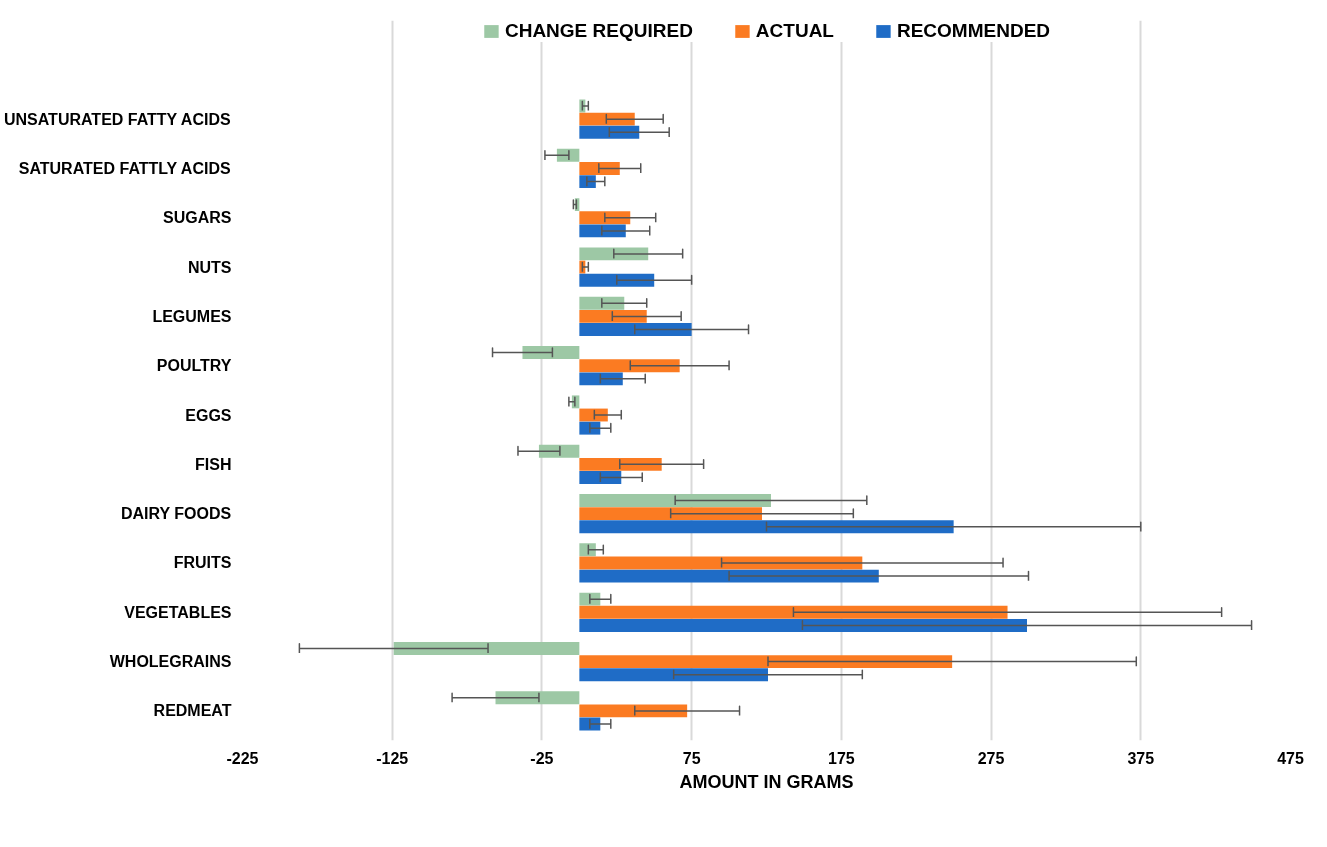 The width and height of the screenshot is (1327, 847). I want to click on legend-label: CHANGE REQUIRED, so click(598, 31).